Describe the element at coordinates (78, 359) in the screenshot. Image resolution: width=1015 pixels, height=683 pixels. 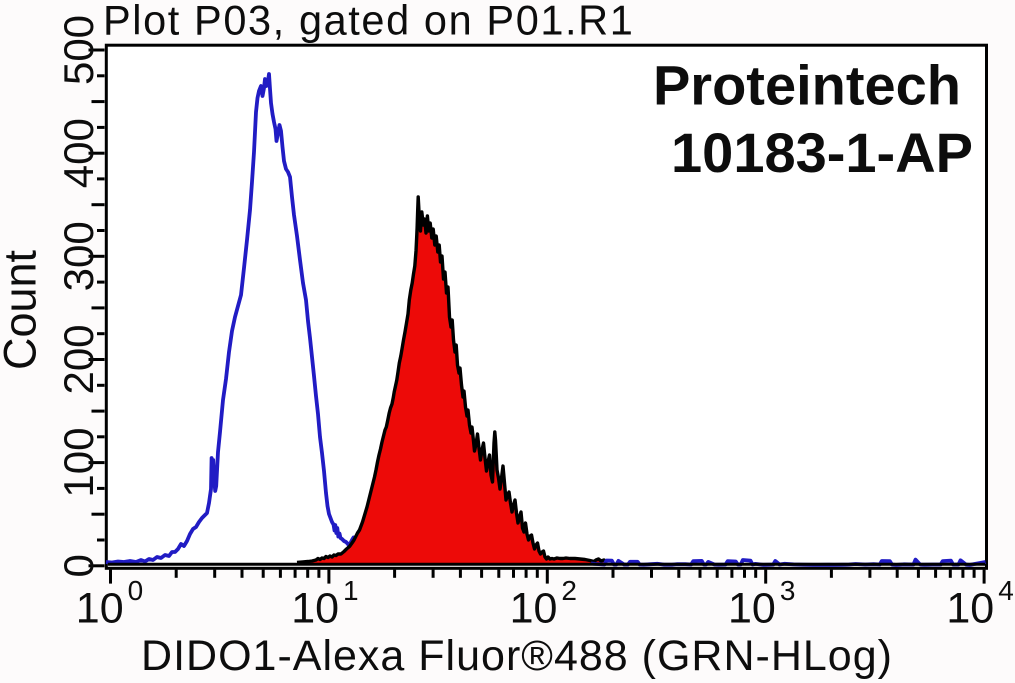
I see `svg-text: 200` at that location.